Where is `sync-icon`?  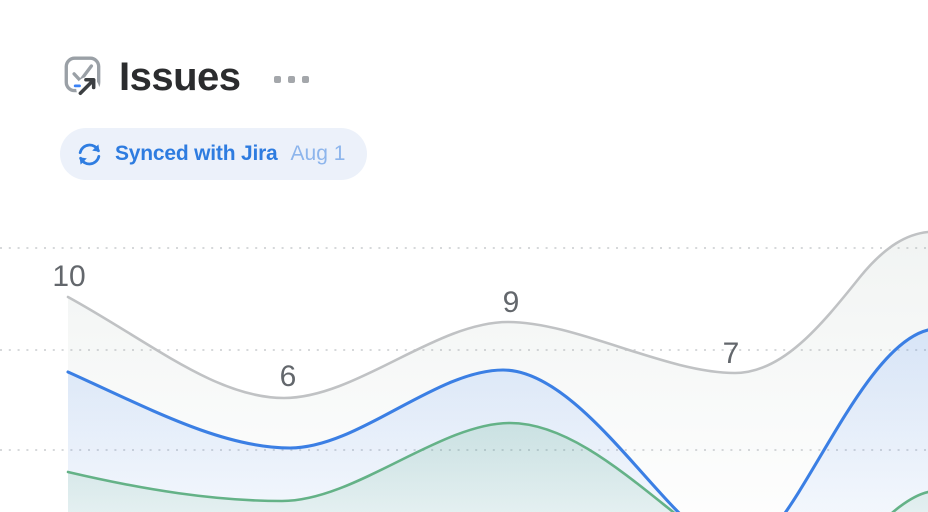
sync-icon is located at coordinates (89, 154).